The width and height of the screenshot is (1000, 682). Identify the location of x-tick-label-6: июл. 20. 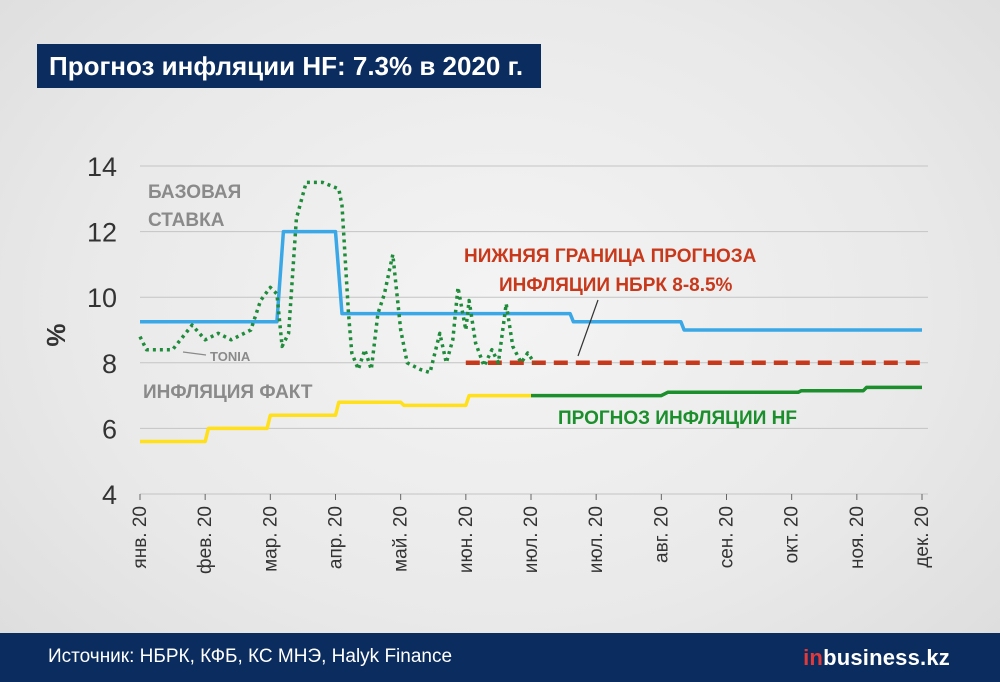
(531, 539).